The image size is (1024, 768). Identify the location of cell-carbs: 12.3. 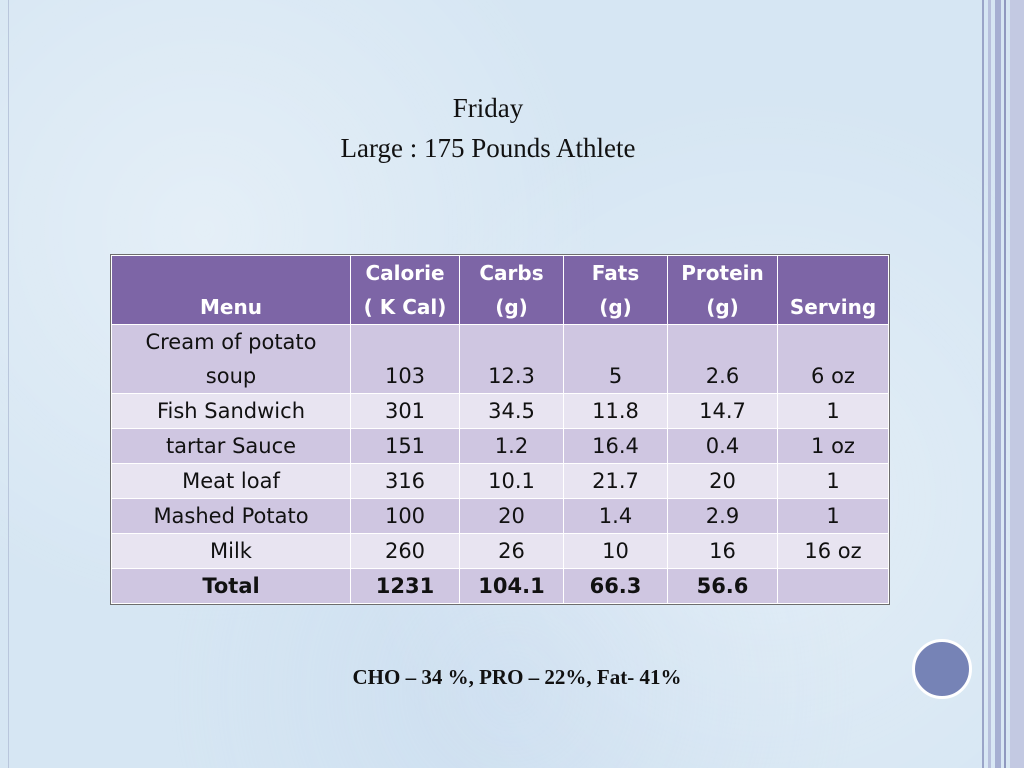
(511, 359).